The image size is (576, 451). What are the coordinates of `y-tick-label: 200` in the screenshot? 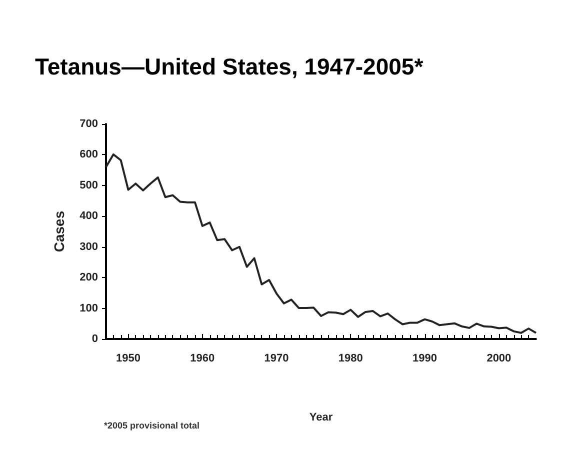 It's located at (89, 278).